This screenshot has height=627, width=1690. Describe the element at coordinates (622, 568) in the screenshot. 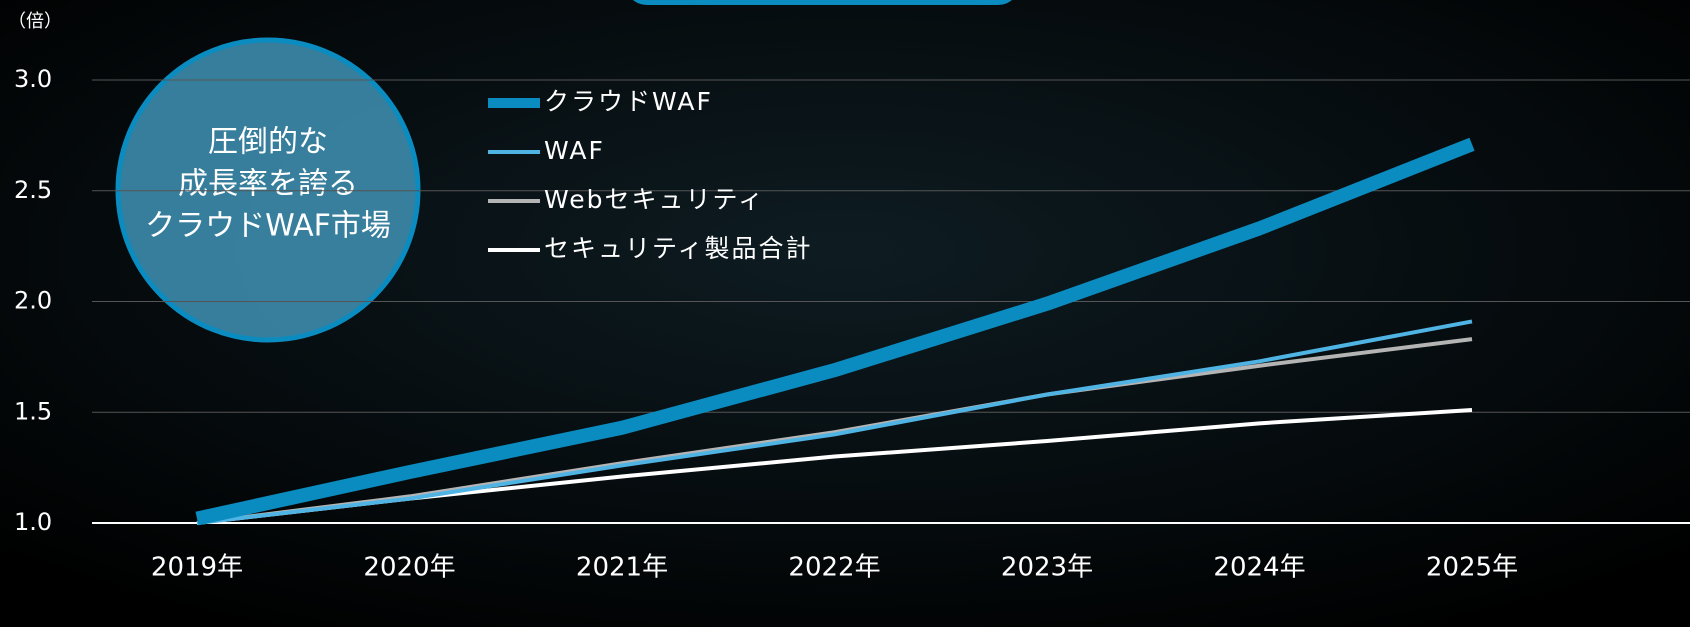

I see `x-tick-label: 2021年` at that location.